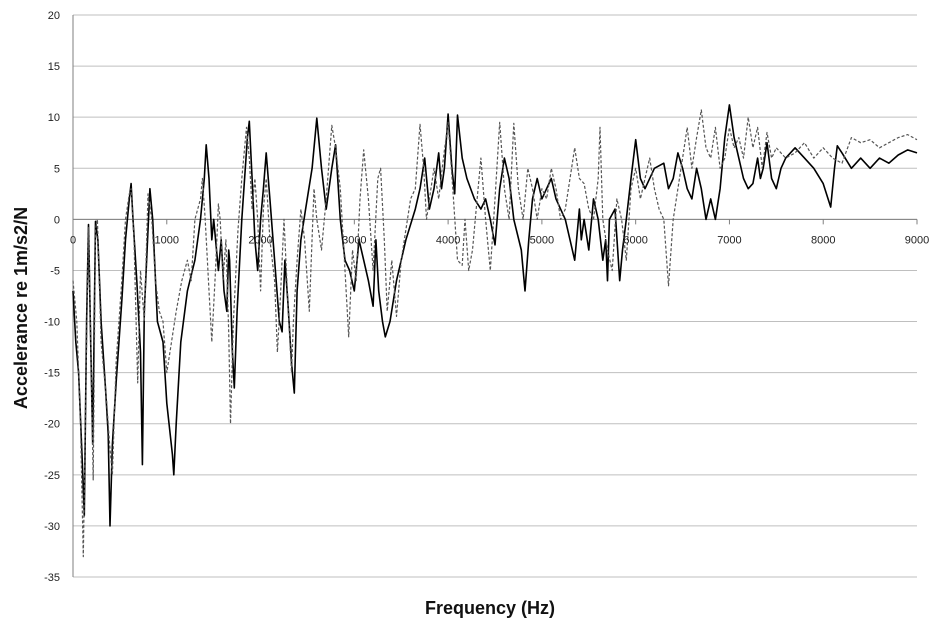 The image size is (930, 622). Describe the element at coordinates (52, 527) in the screenshot. I see `y-tick-label: -30` at that location.